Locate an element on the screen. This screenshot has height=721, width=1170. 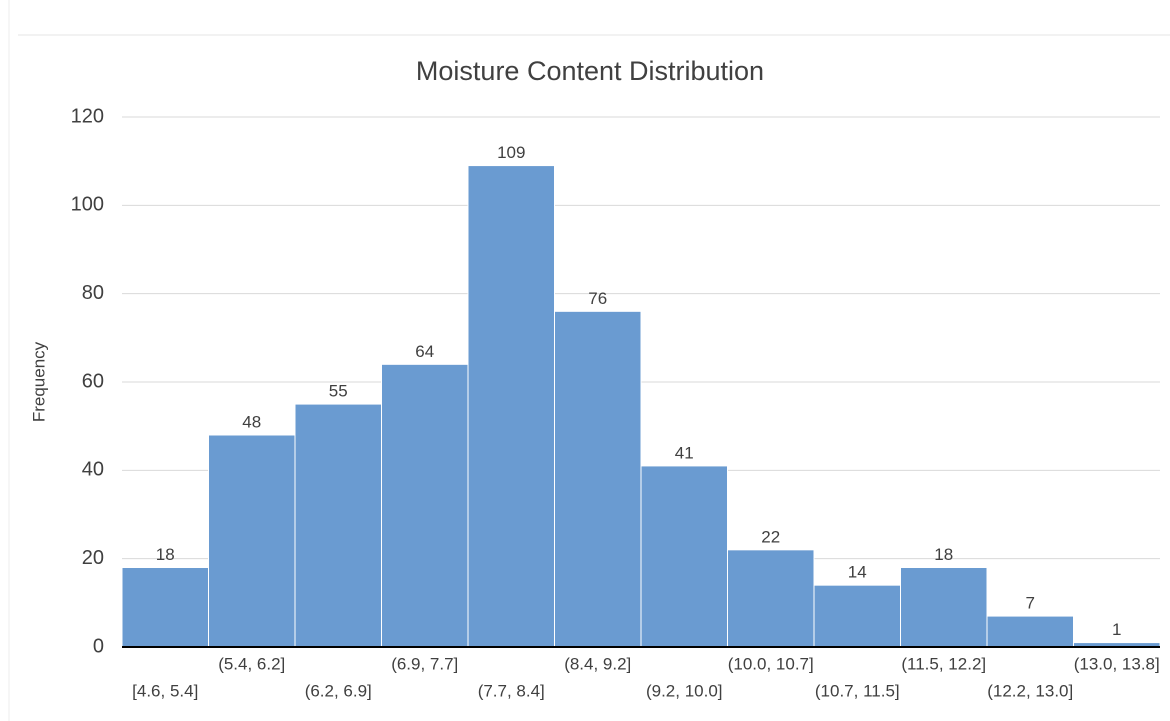
x-tick-label: (8.4, 9.2] is located at coordinates (597, 663).